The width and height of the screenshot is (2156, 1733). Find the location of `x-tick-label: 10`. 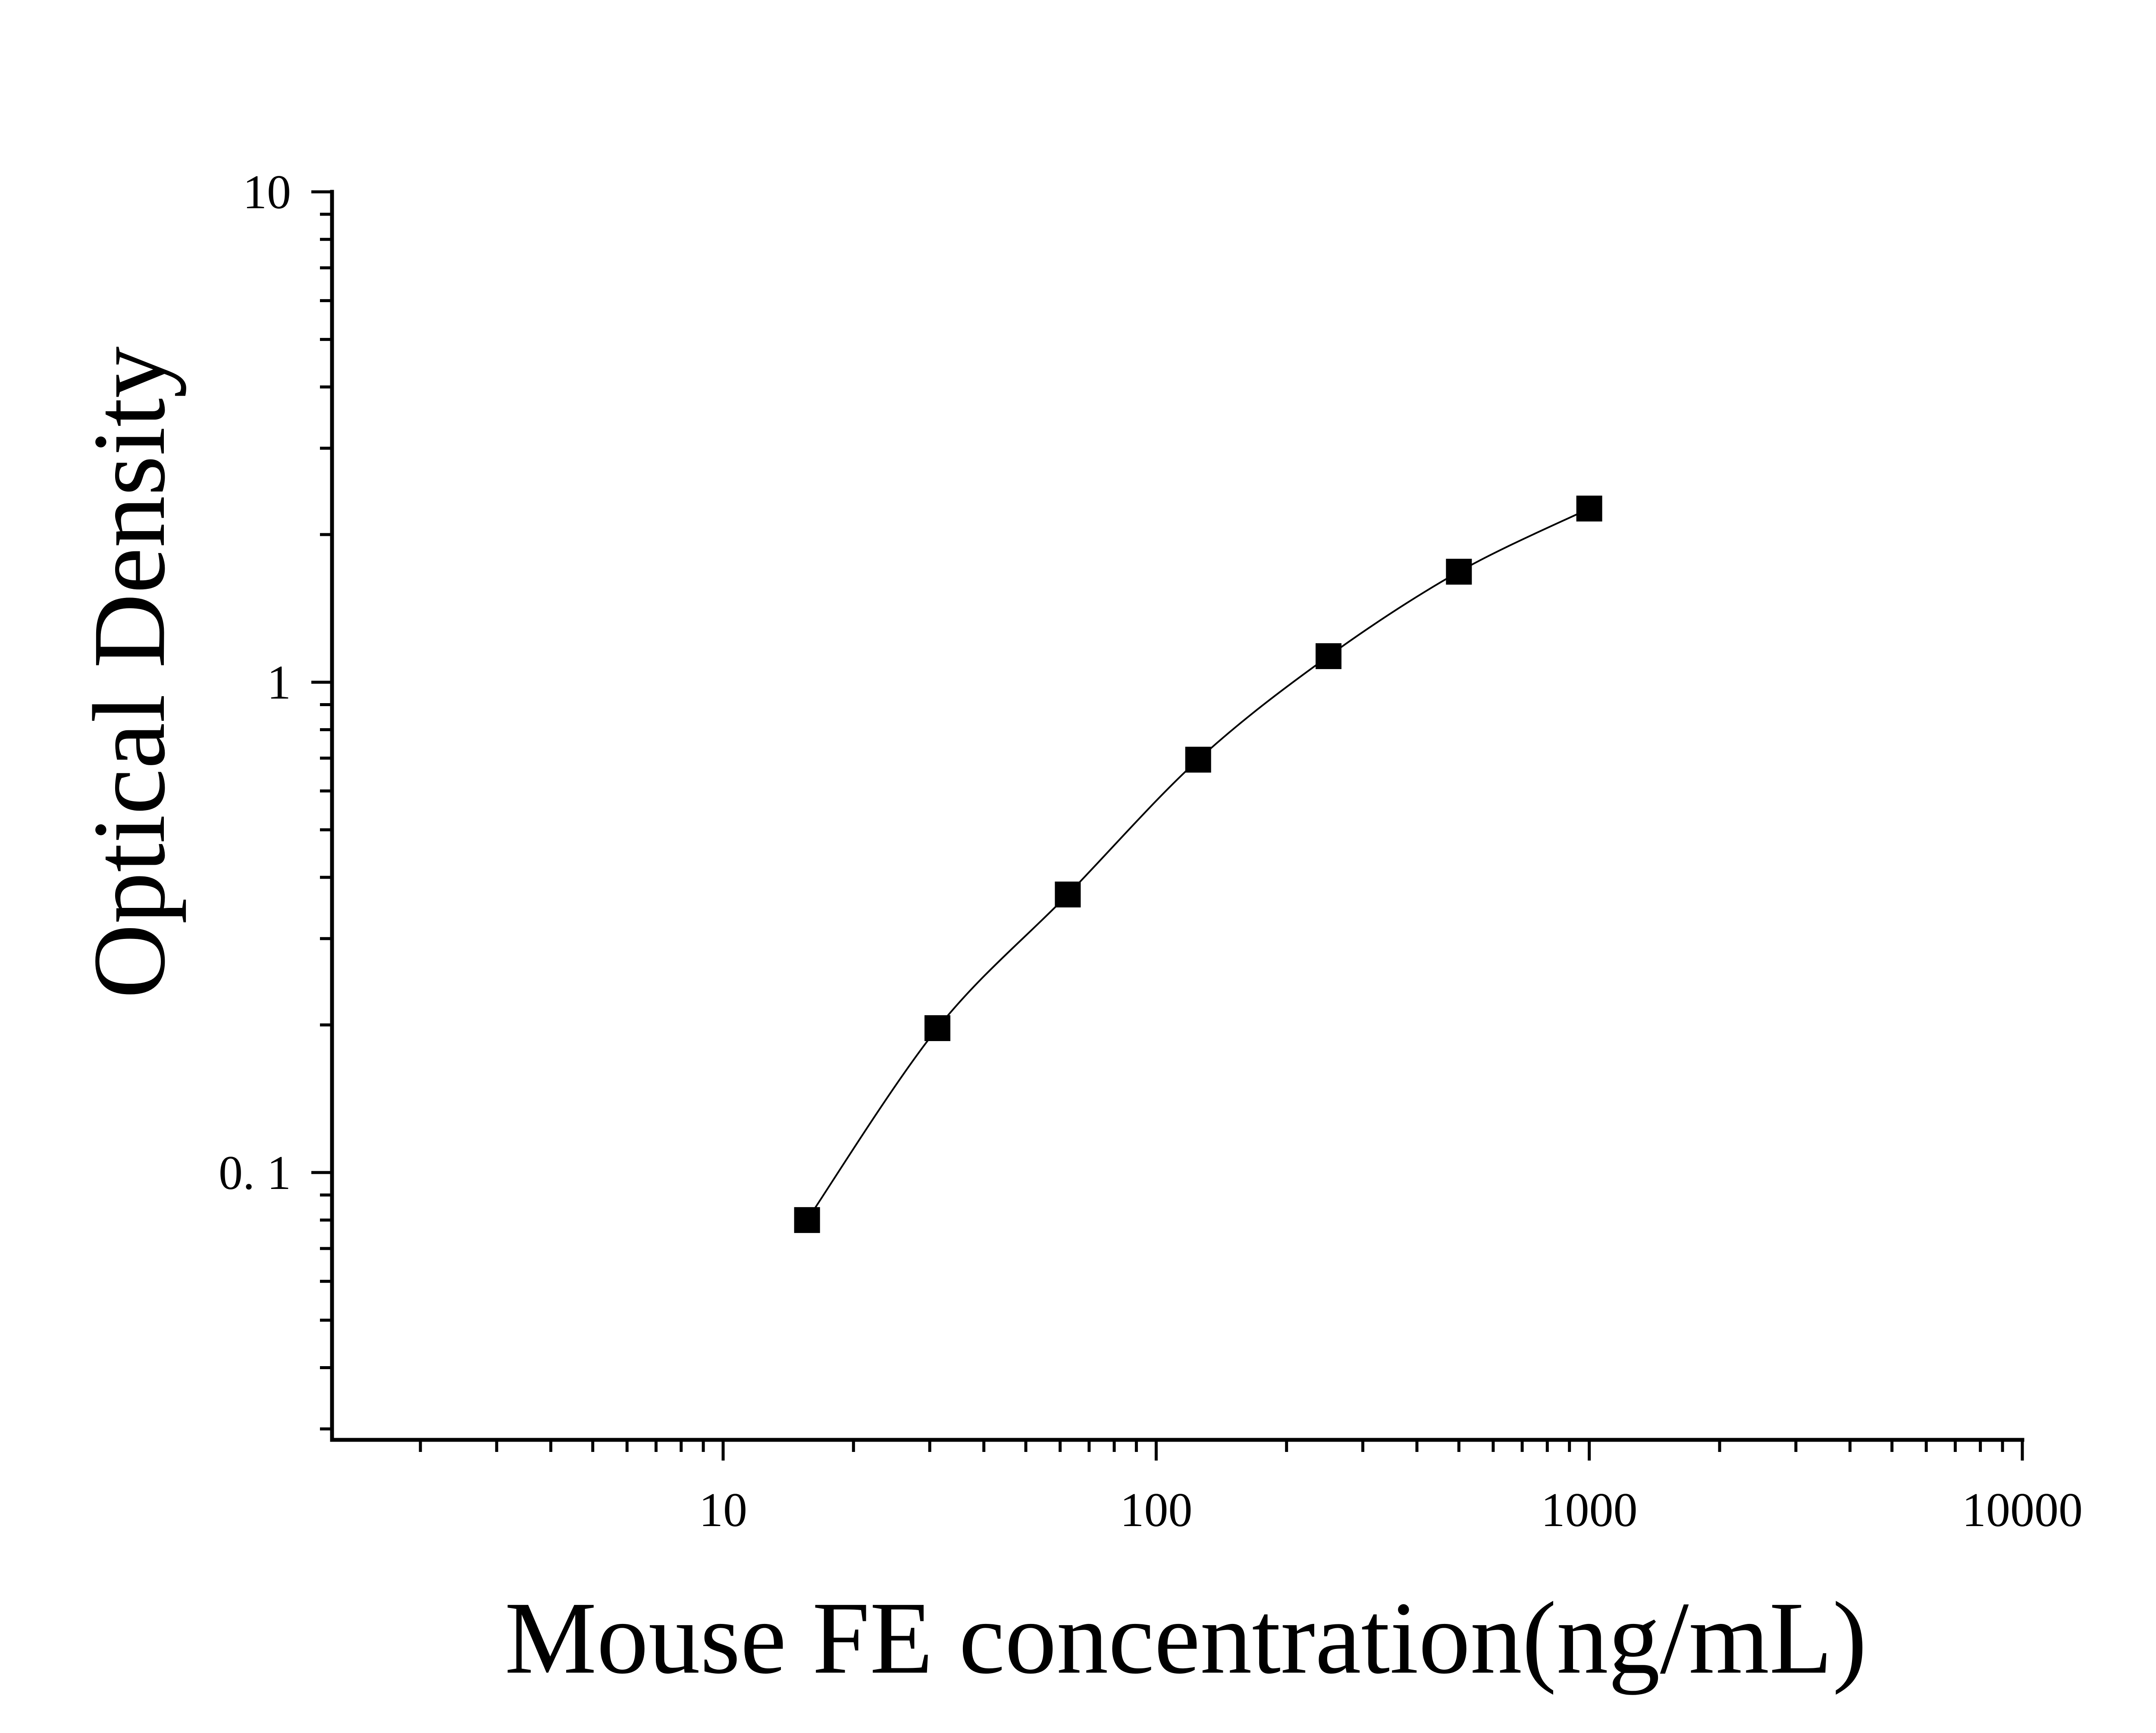

x-tick-label: 10 is located at coordinates (723, 1510).